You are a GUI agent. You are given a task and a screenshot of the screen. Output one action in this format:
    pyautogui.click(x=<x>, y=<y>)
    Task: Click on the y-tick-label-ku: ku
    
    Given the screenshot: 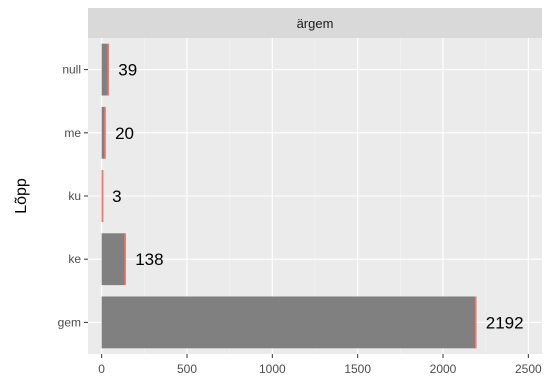 What is the action you would take?
    pyautogui.click(x=74, y=196)
    